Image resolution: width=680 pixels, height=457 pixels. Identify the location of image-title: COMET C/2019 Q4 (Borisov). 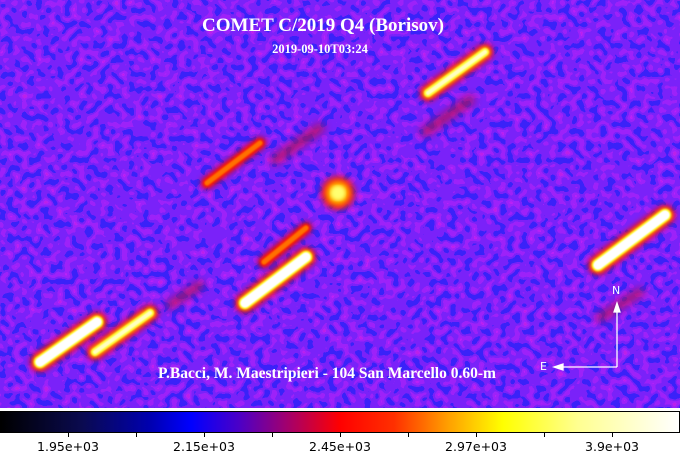
(323, 25).